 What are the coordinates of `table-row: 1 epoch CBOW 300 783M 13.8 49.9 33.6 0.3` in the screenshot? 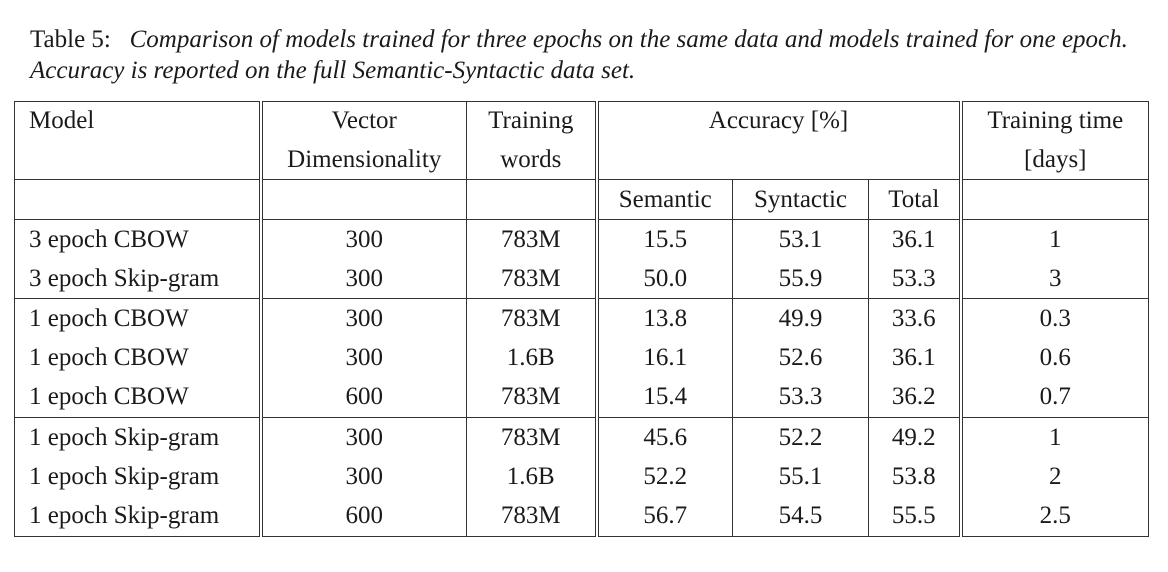 It's located at (582, 318).